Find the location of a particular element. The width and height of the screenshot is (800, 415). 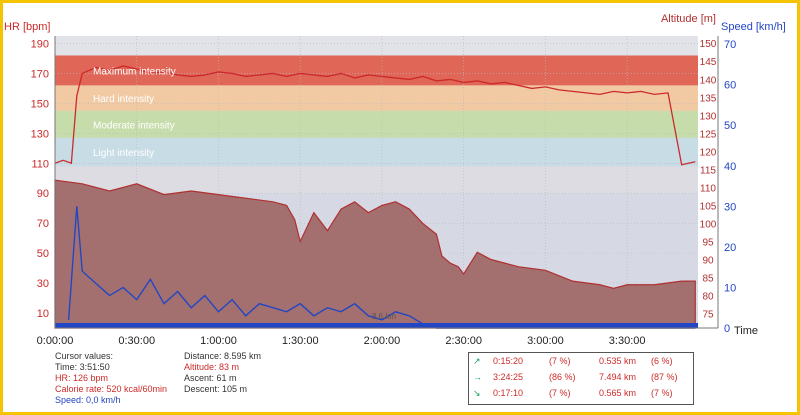

slope-row-uphill: ↗ 0:15:20 (7 %) 0.535 km (6 %) is located at coordinates (582, 363).